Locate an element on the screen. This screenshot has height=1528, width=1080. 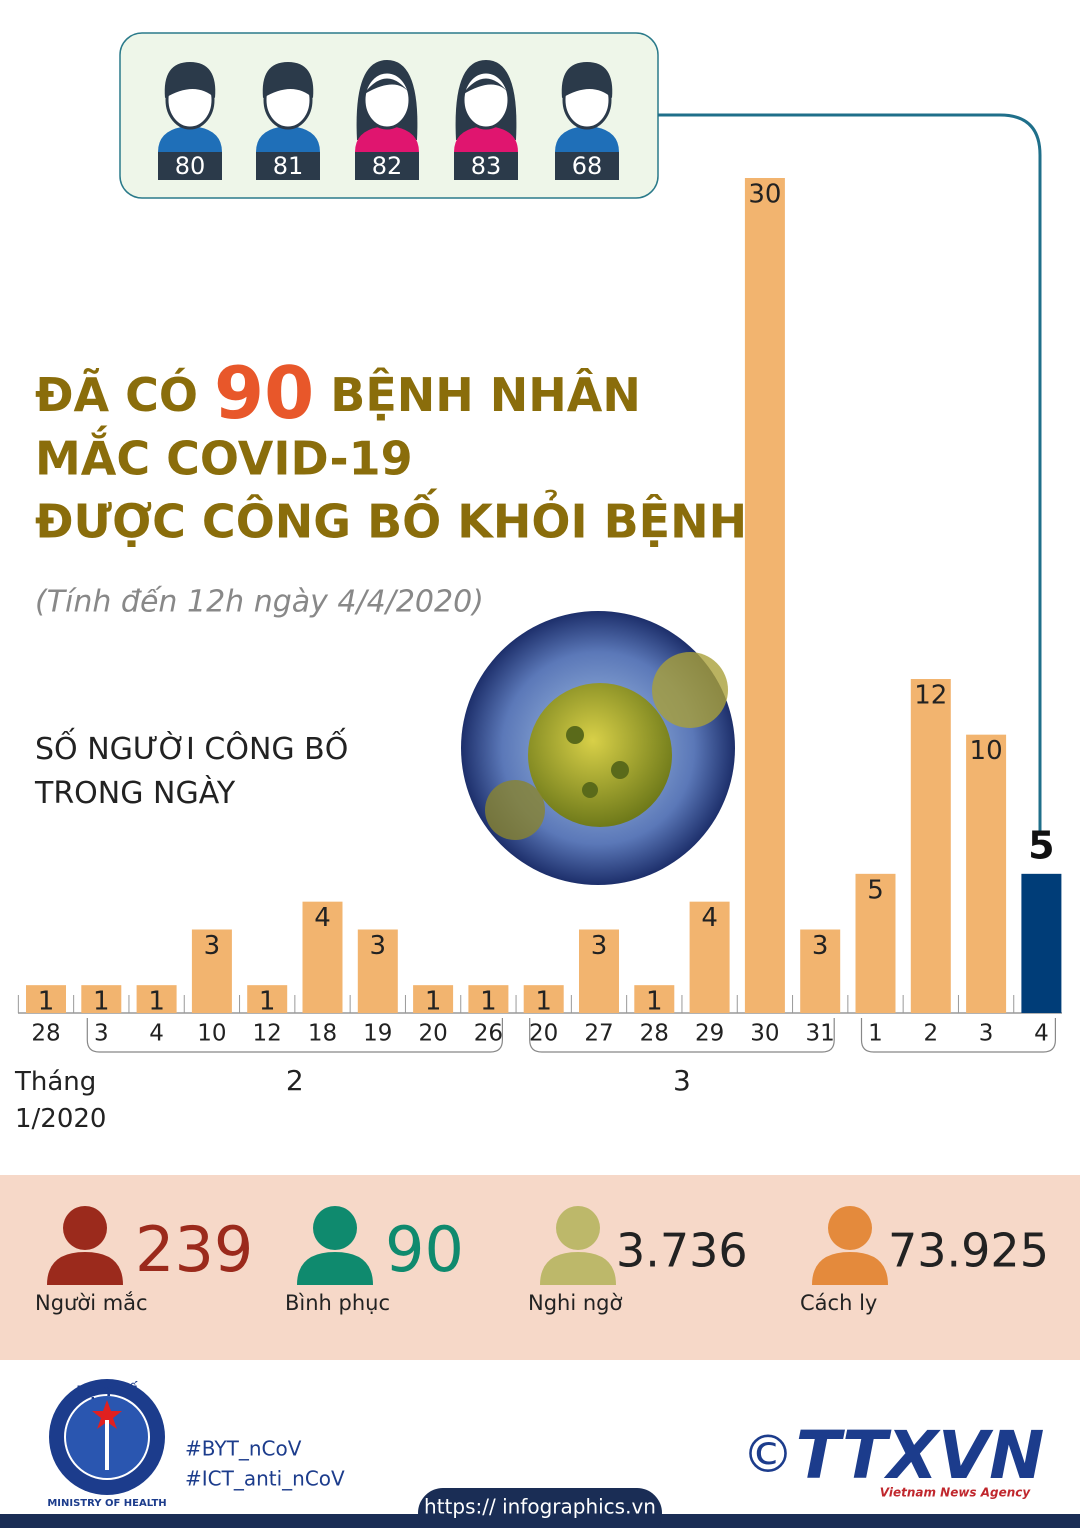
patient-age: 80 is located at coordinates (190, 166).